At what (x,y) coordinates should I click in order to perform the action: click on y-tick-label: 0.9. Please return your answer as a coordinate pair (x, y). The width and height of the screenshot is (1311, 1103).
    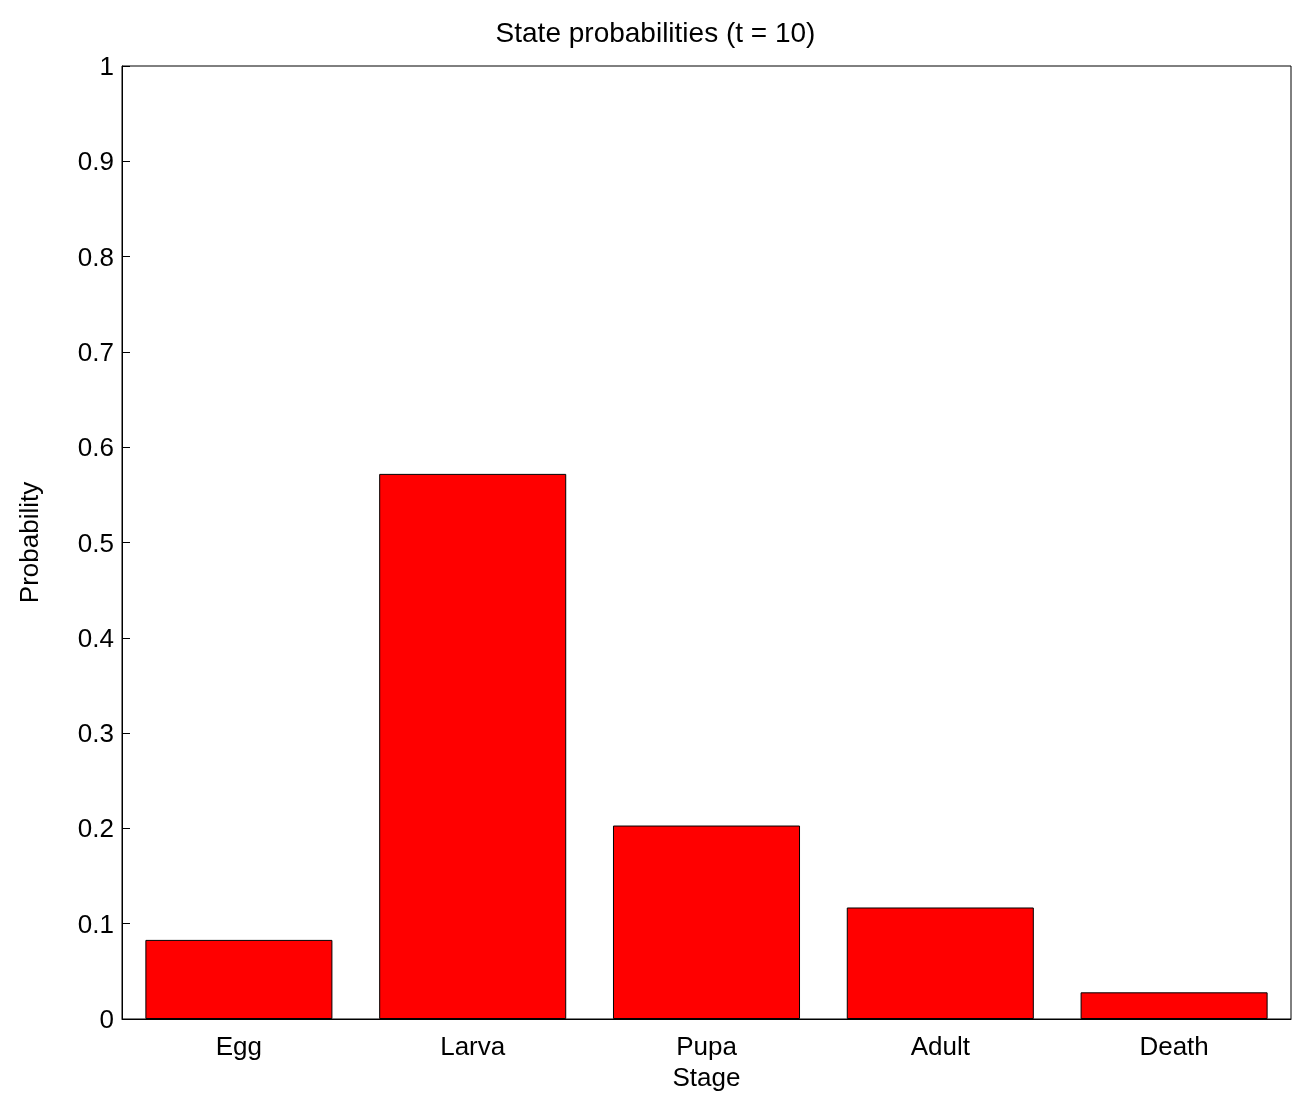
    Looking at the image, I should click on (95, 161).